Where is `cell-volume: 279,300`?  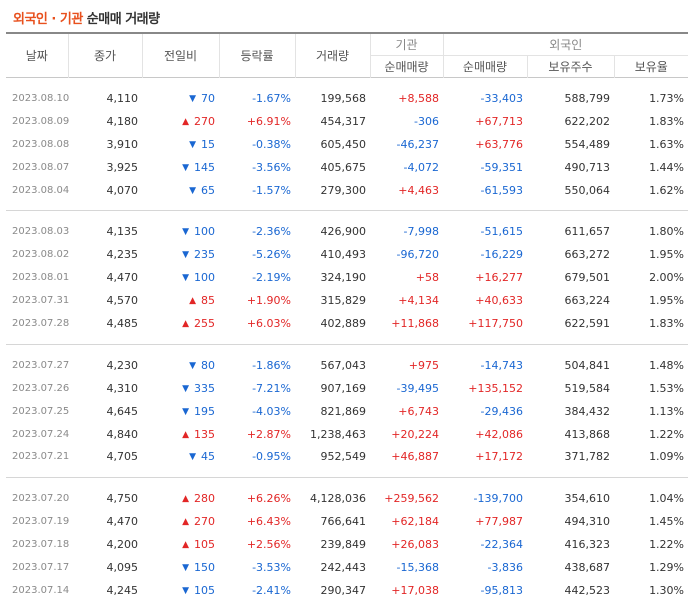 cell-volume: 279,300 is located at coordinates (343, 190).